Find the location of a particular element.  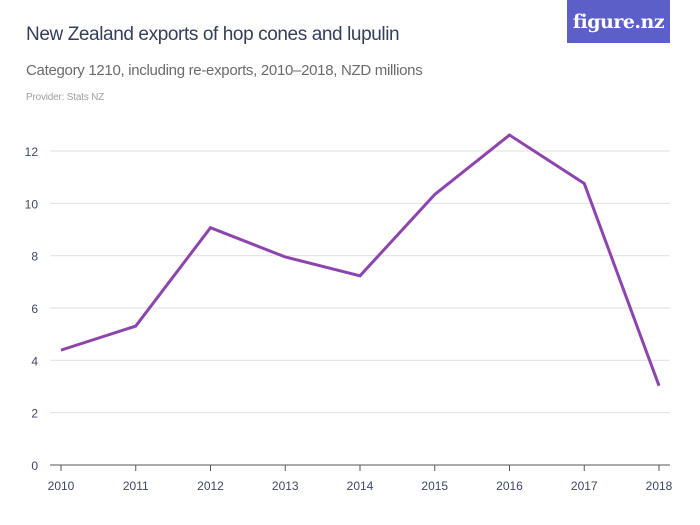

x-tick-label: 2017 is located at coordinates (584, 486).